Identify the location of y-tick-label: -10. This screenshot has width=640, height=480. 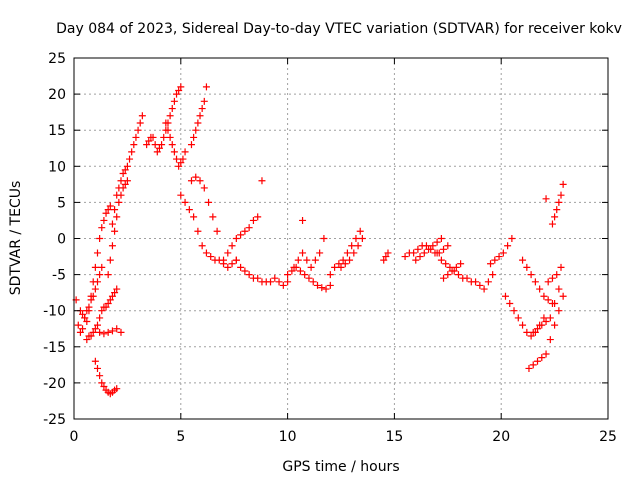
(54, 312).